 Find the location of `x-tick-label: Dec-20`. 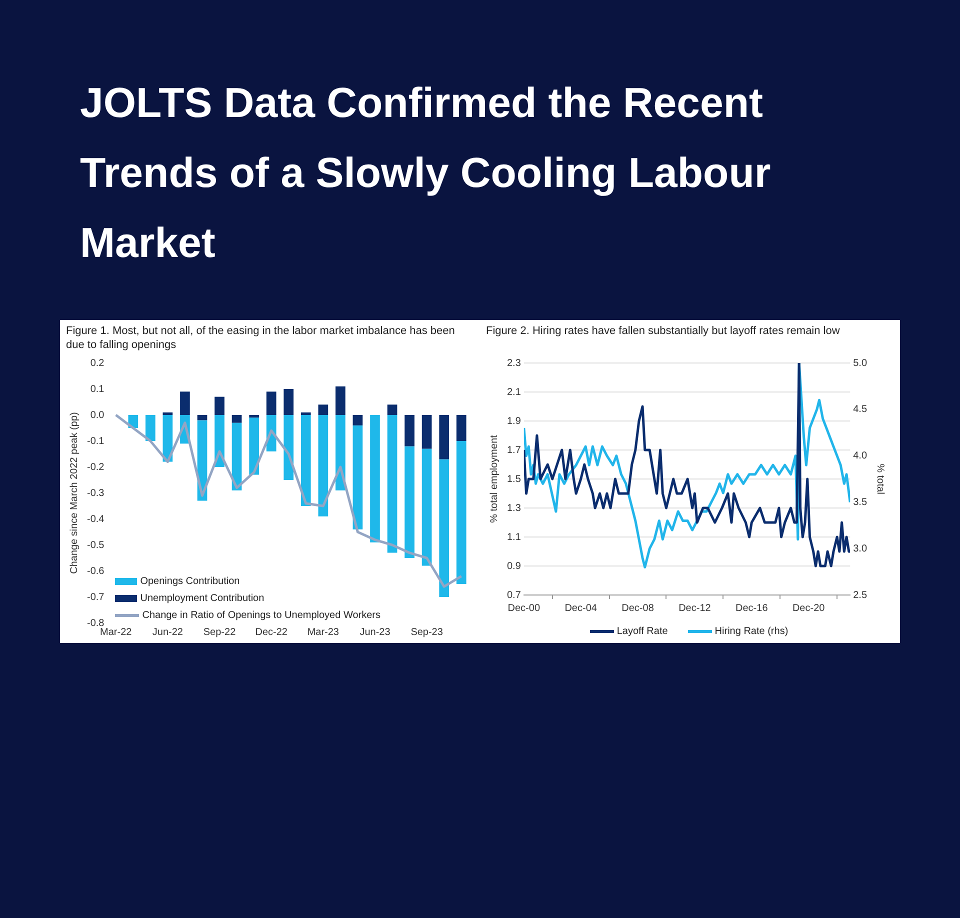

x-tick-label: Dec-20 is located at coordinates (809, 608).